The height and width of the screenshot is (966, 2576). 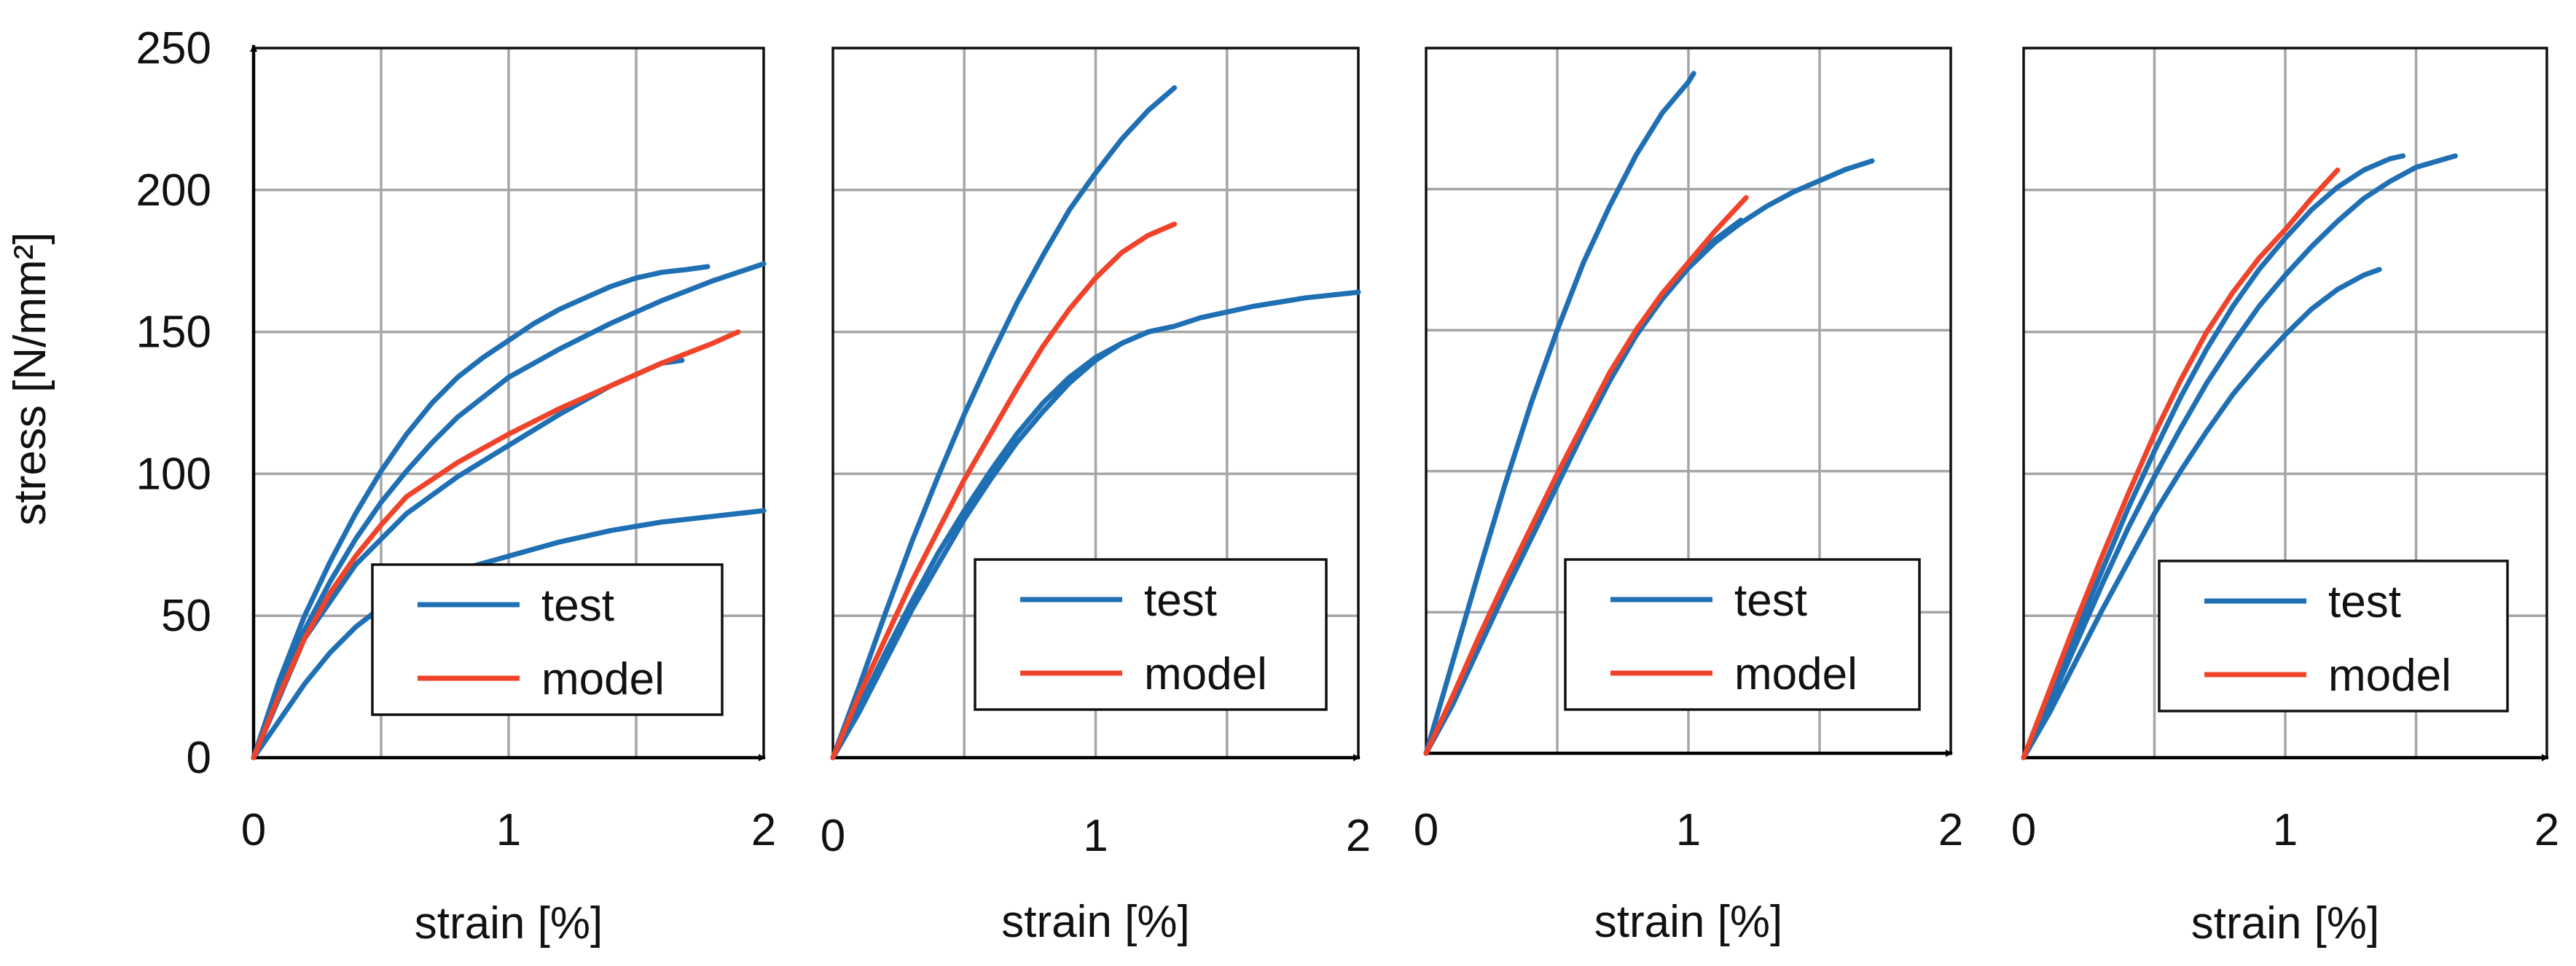 I want to click on y-tick-label: 200, so click(x=173, y=190).